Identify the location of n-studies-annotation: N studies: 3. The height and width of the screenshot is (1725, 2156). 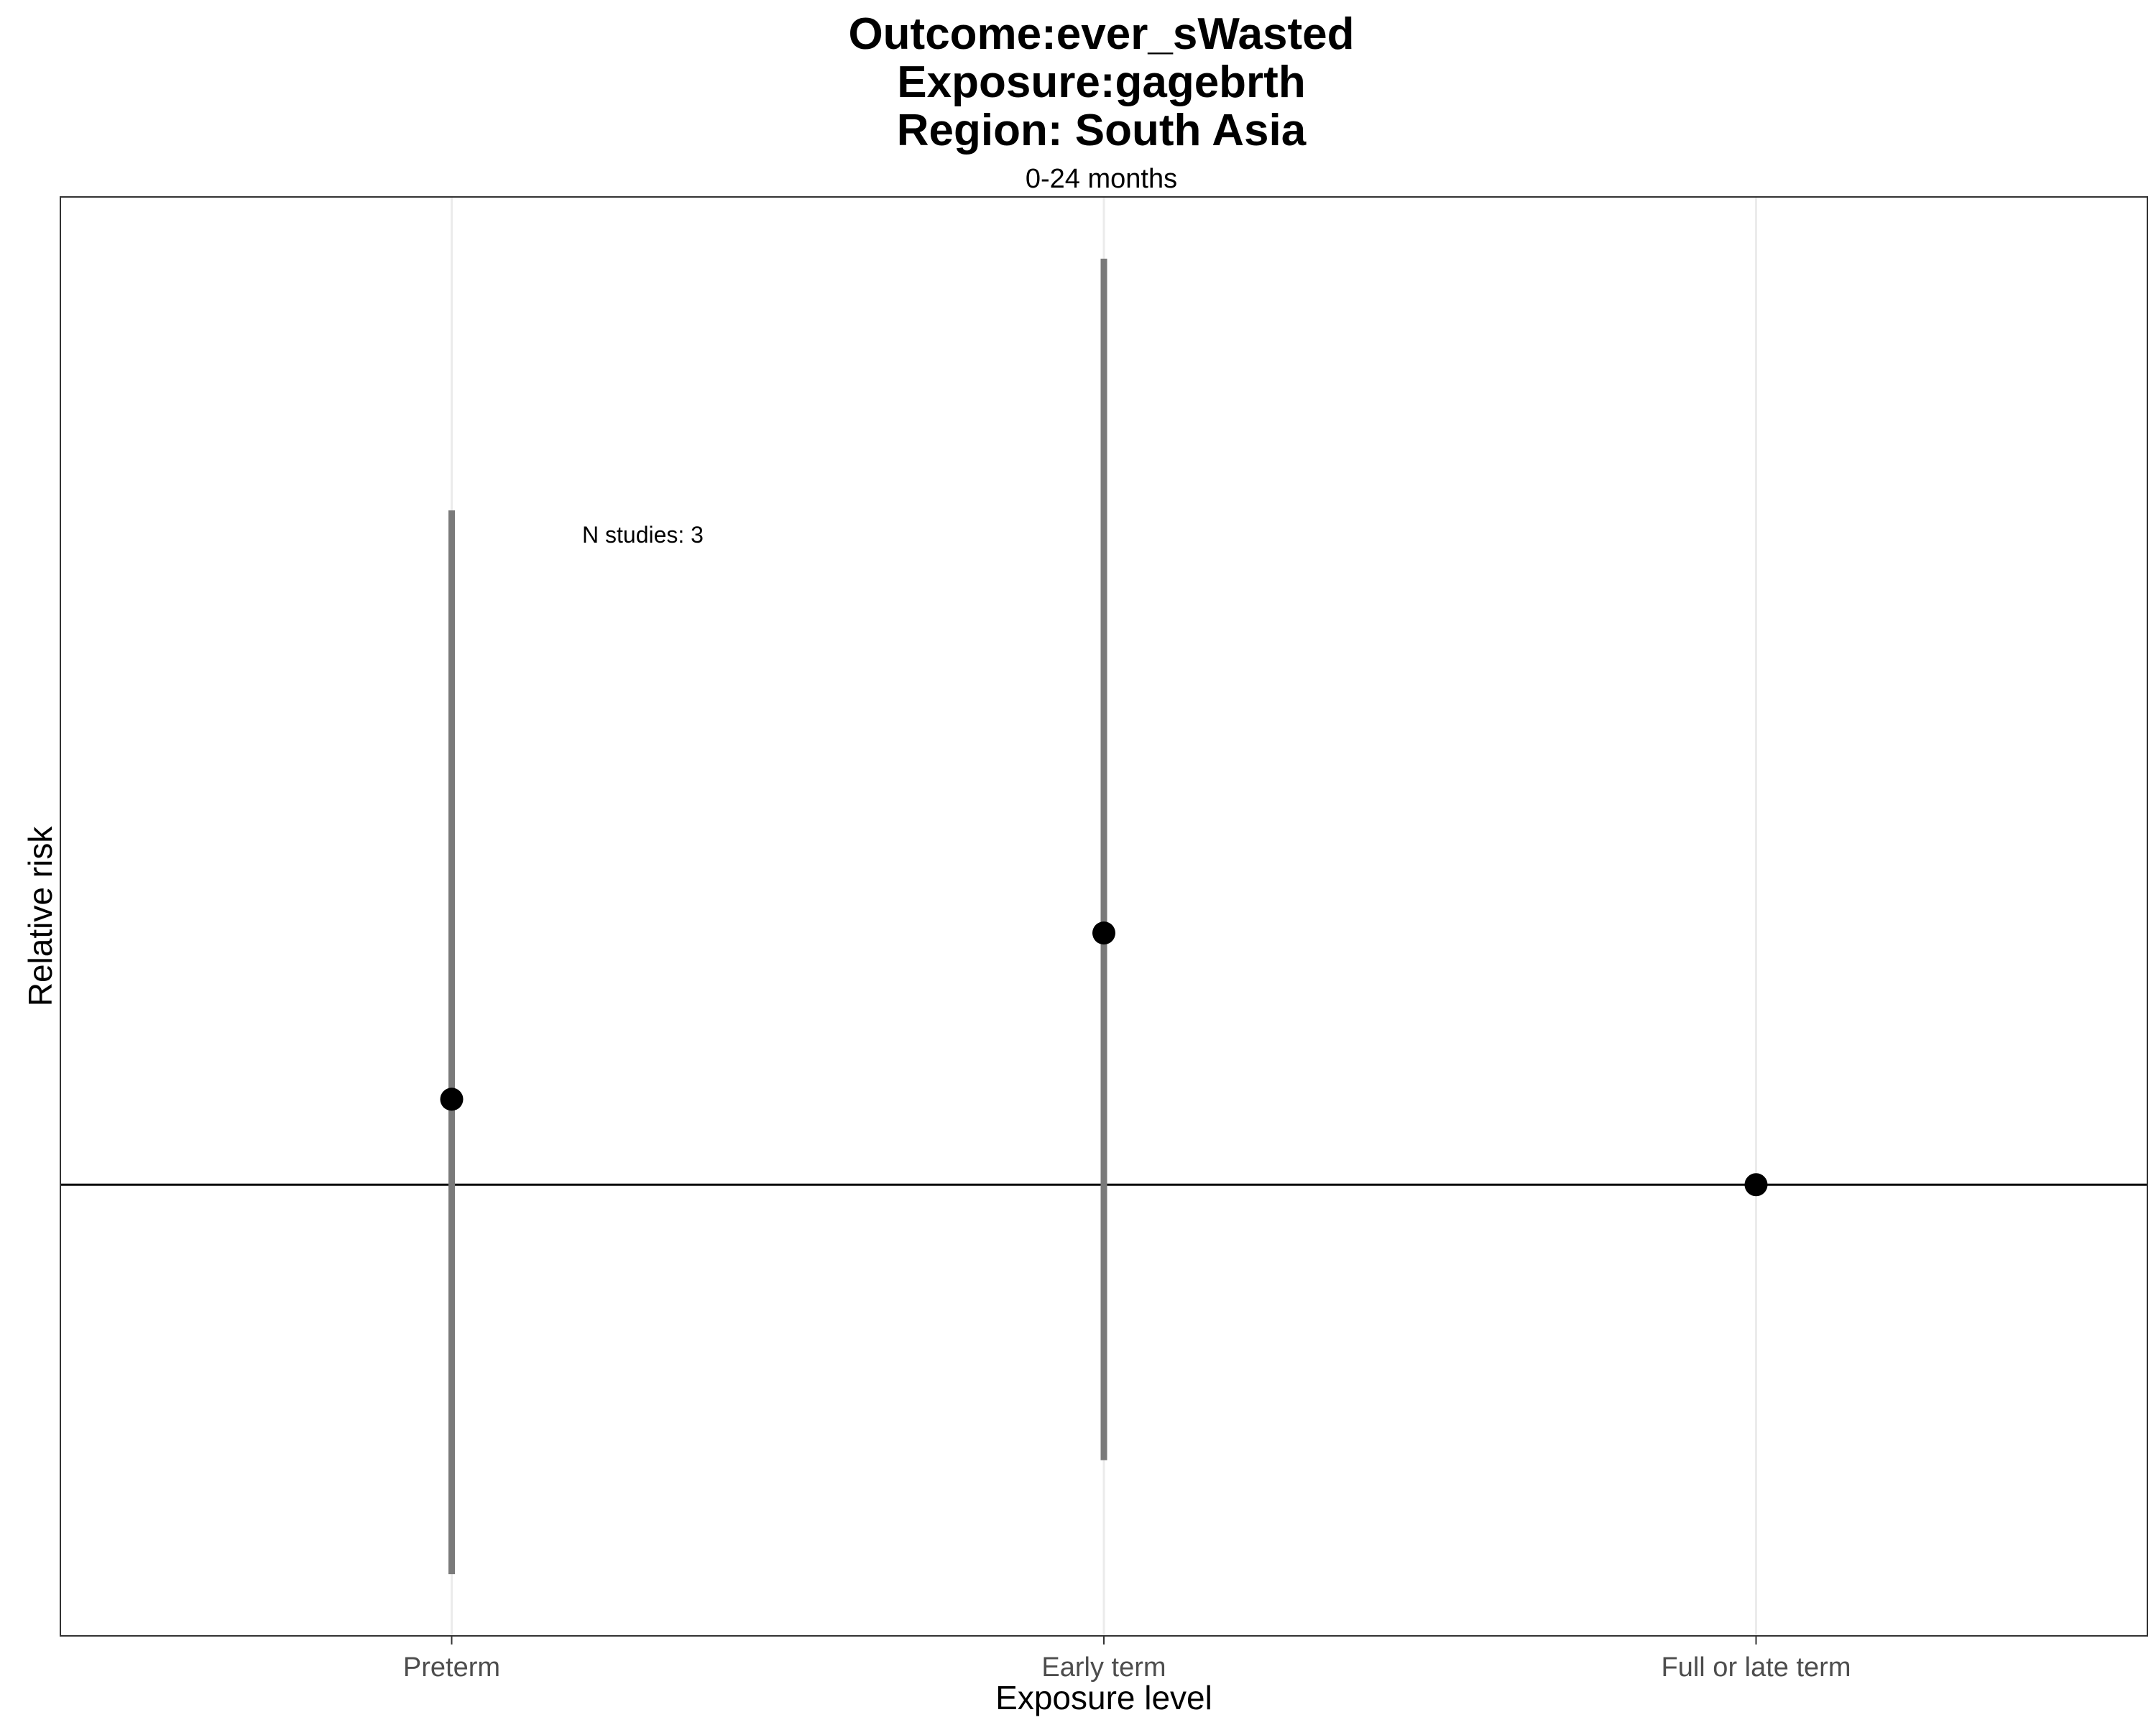
(643, 535).